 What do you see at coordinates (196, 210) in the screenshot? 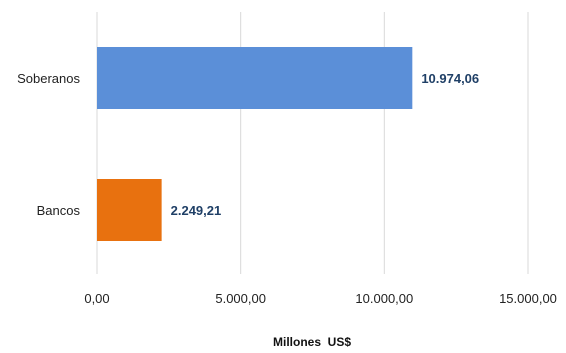
I see `data-label: 2.249,21` at bounding box center [196, 210].